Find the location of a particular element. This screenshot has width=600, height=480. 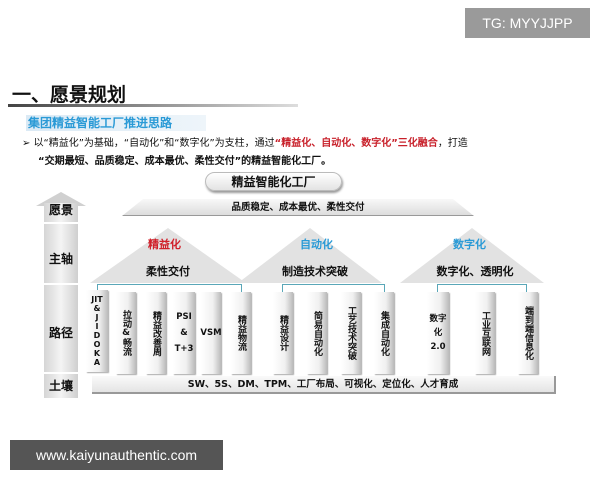

pillar-auto-focus: 制造技术突破 is located at coordinates (315, 271).